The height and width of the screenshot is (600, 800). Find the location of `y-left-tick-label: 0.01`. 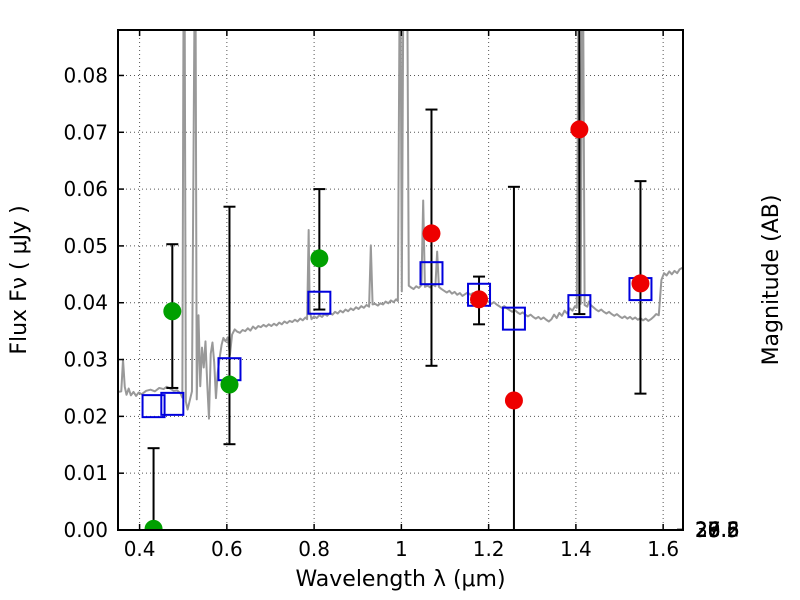

y-left-tick-label: 0.01 is located at coordinates (85, 473).